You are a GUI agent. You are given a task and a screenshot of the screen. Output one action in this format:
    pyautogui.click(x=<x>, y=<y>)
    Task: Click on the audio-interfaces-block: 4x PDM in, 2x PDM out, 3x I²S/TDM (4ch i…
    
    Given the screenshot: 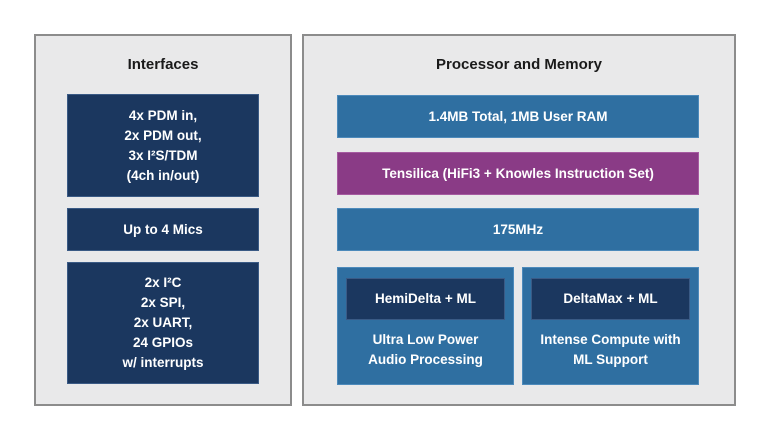 What is the action you would take?
    pyautogui.click(x=163, y=145)
    